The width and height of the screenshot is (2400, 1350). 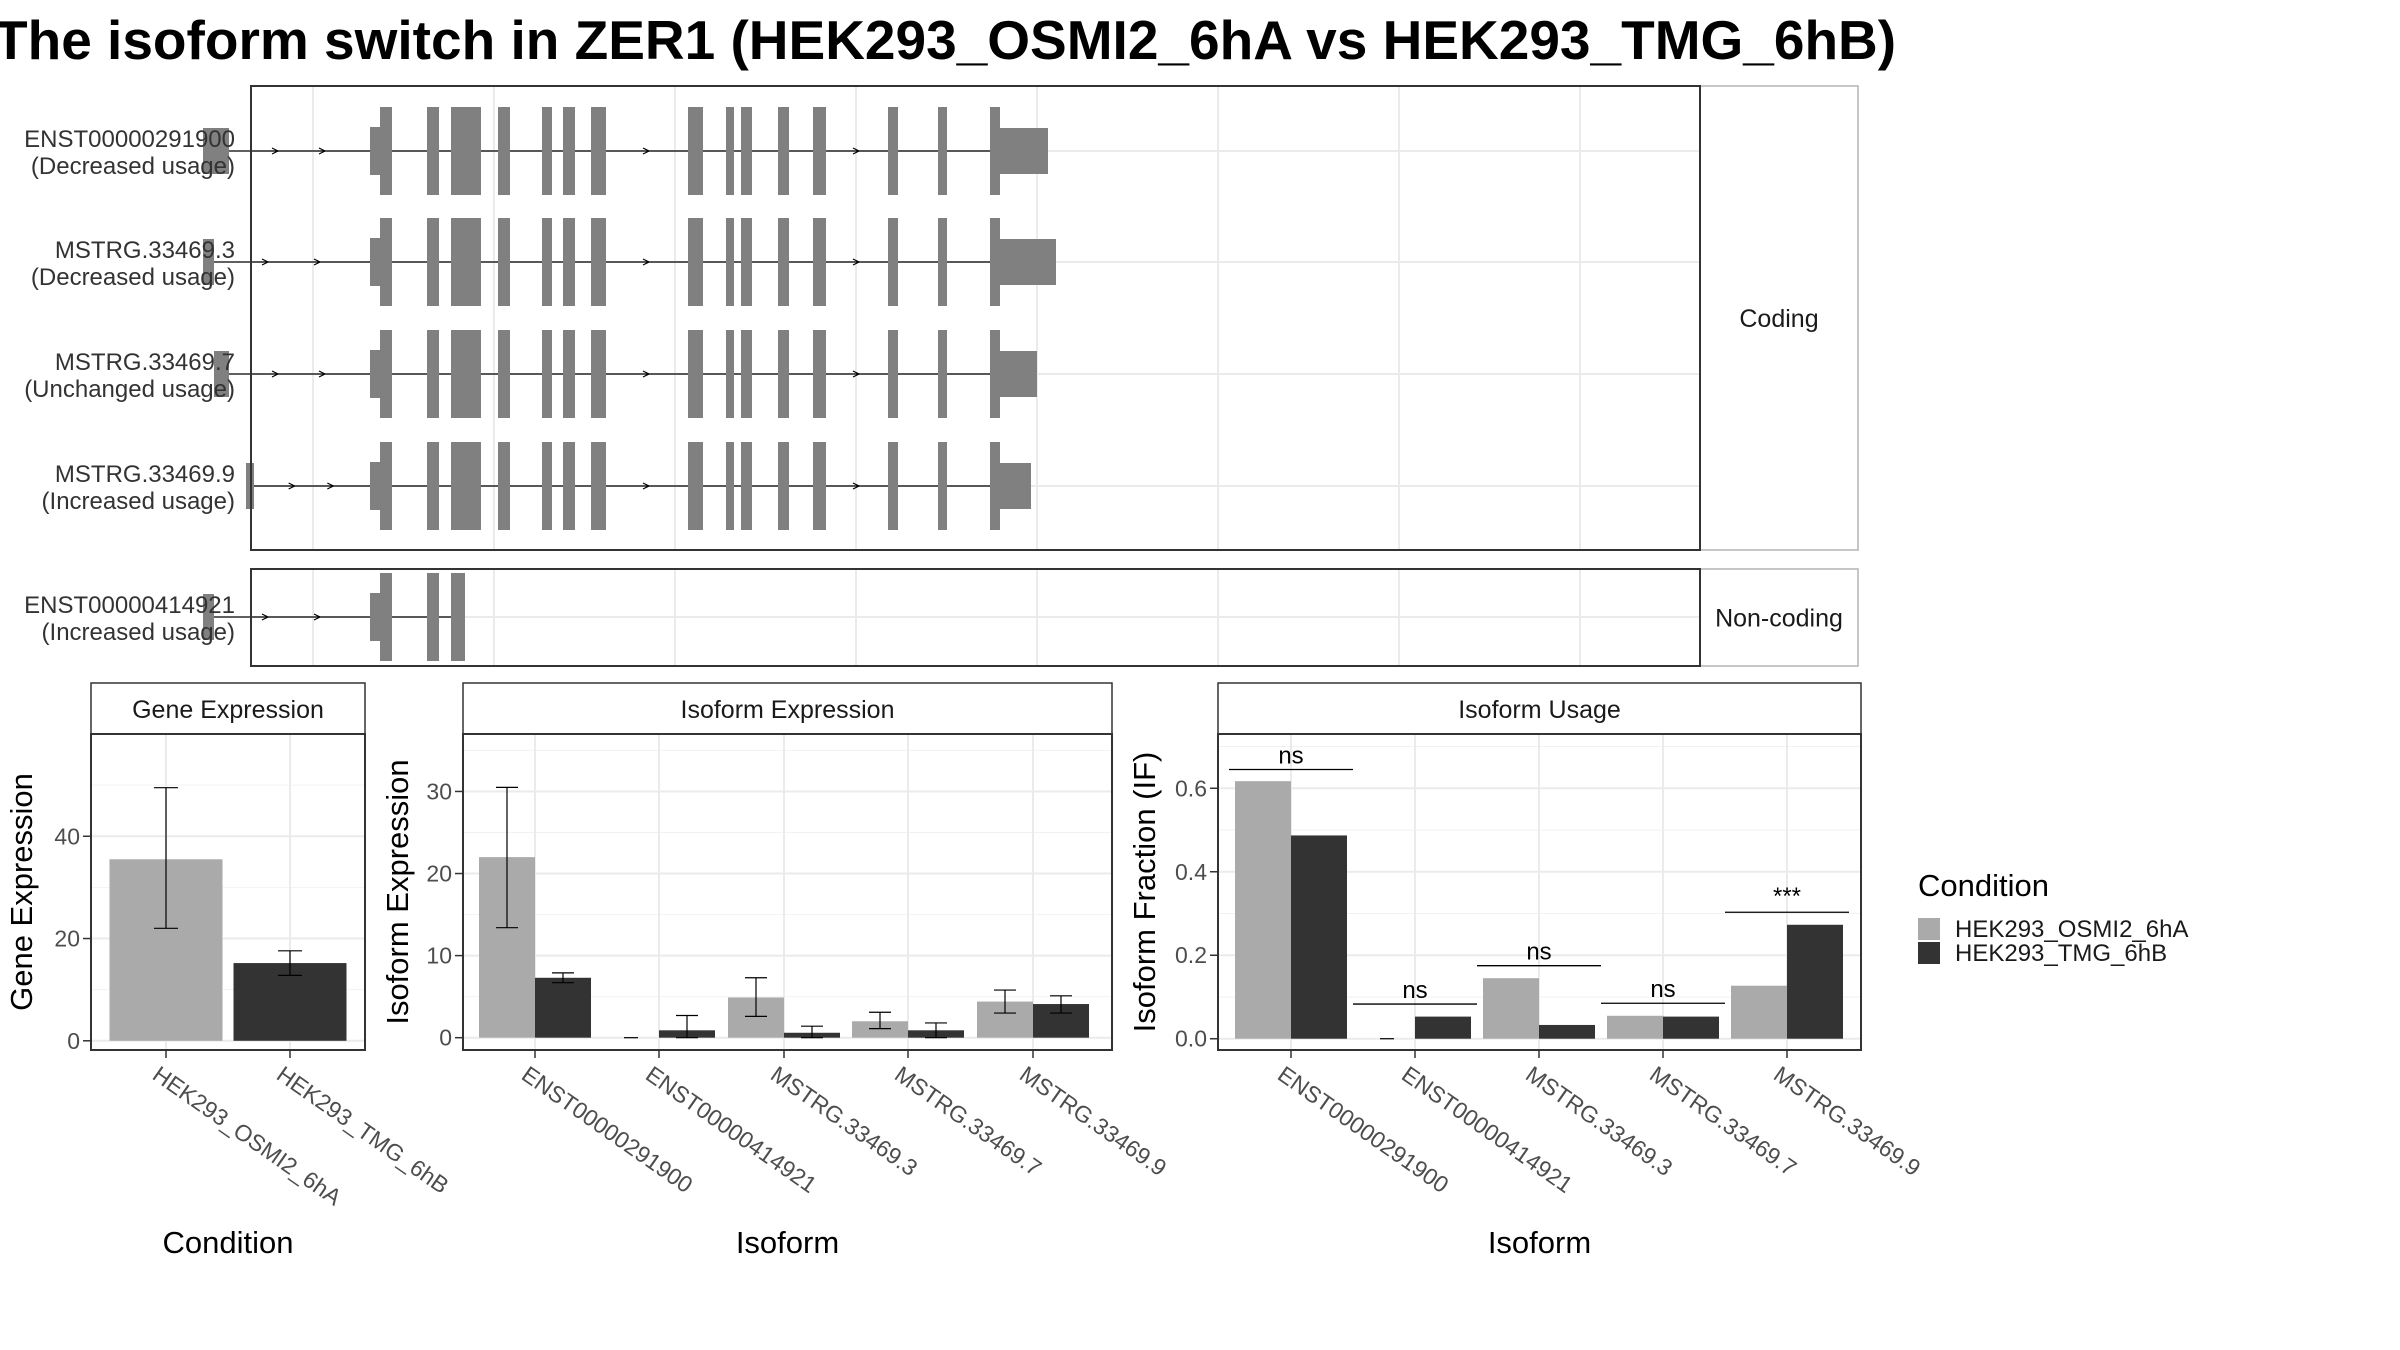 I want to click on panel-frame, so click(x=787, y=892).